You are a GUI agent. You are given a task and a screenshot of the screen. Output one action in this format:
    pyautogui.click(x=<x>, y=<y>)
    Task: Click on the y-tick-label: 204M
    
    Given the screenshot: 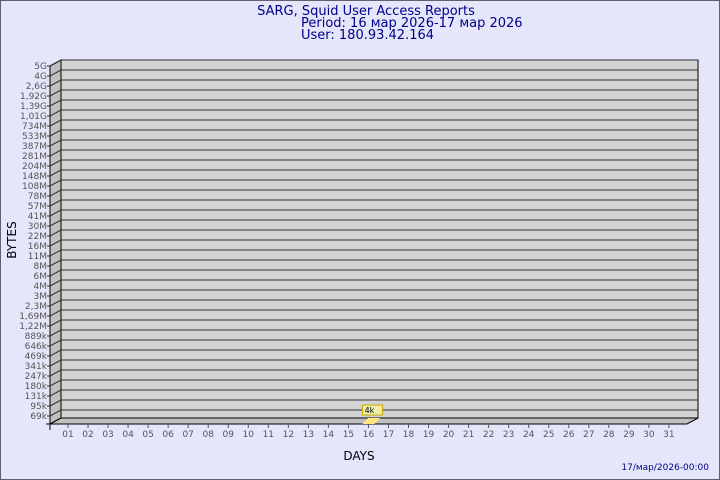 What is the action you would take?
    pyautogui.click(x=34, y=167)
    